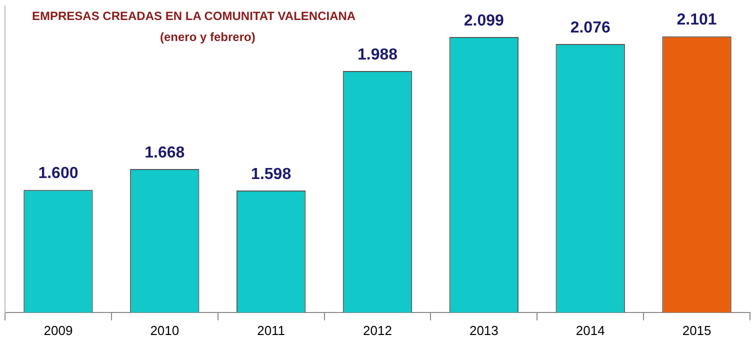 Image resolution: width=753 pixels, height=346 pixels. What do you see at coordinates (377, 55) in the screenshot?
I see `data-label: 1.988` at bounding box center [377, 55].